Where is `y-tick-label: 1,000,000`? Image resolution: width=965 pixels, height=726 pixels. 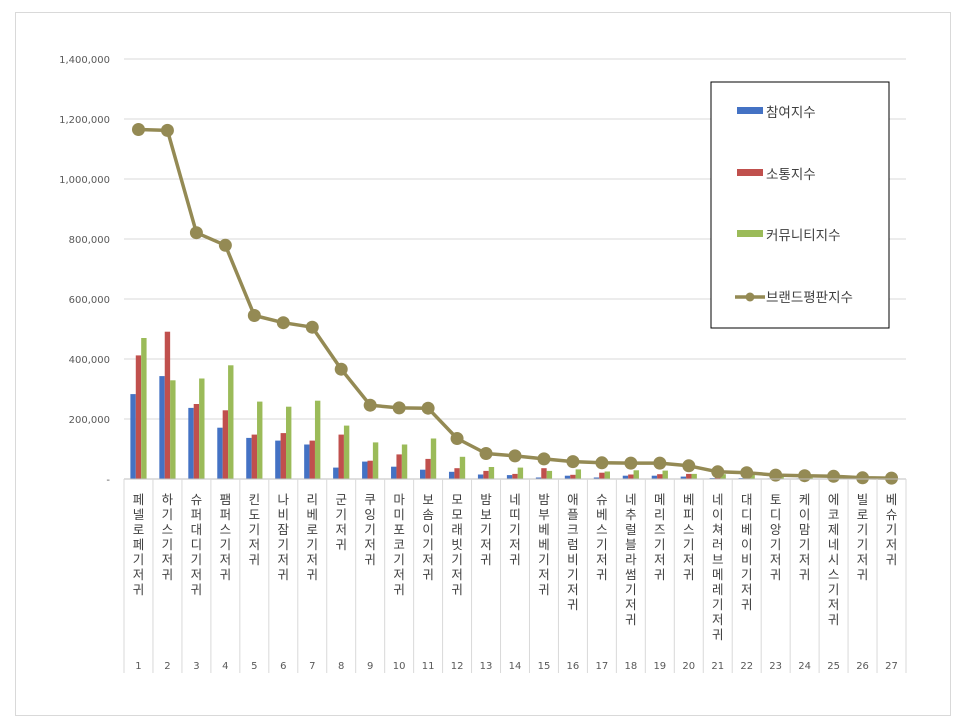 y-tick-label: 1,000,000 is located at coordinates (84, 180).